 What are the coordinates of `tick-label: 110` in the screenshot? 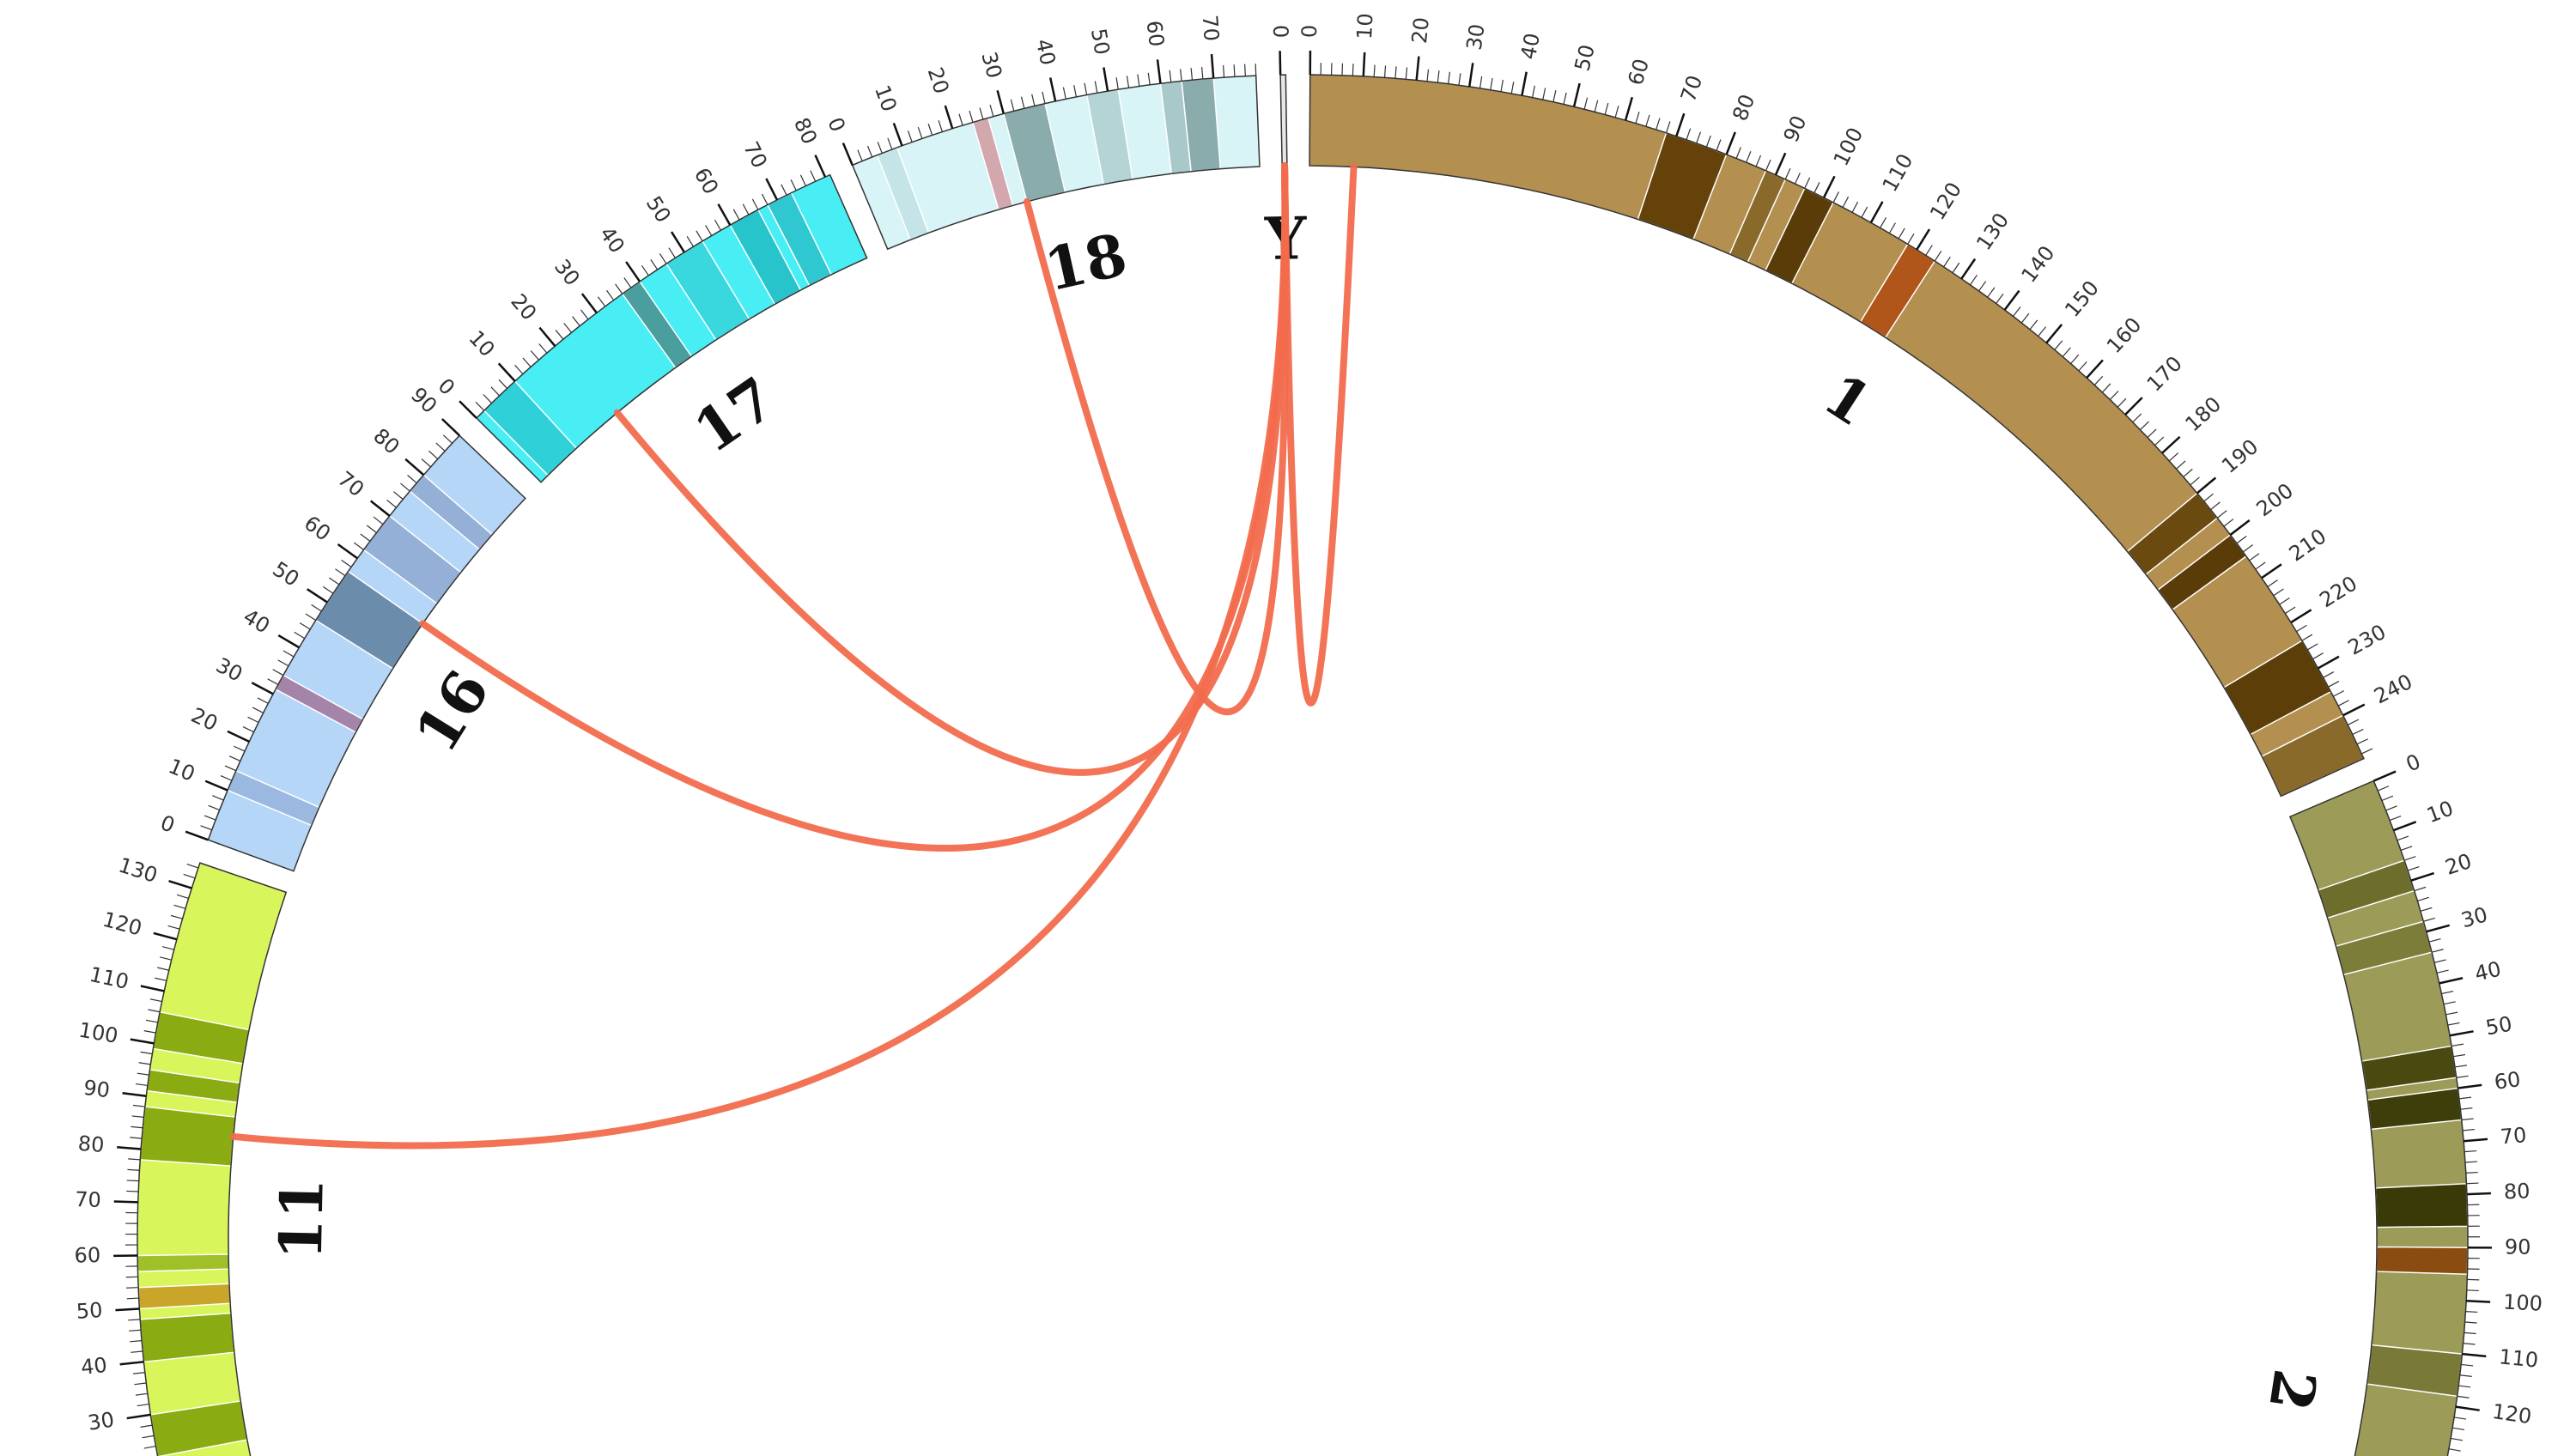 It's located at (109, 978).